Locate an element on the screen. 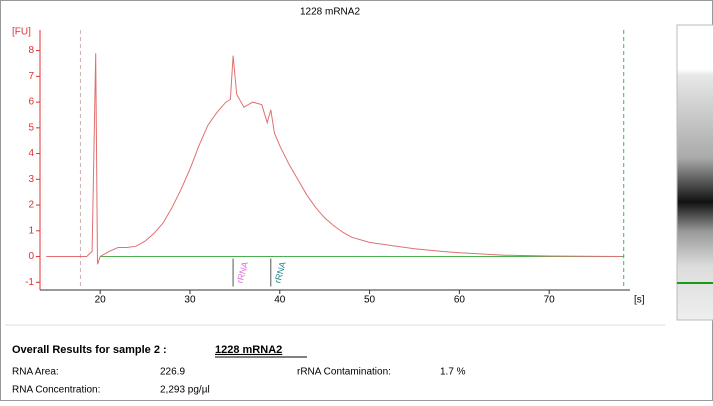 Image resolution: width=713 pixels, height=406 pixels. x-tick-label: 70 is located at coordinates (550, 300).